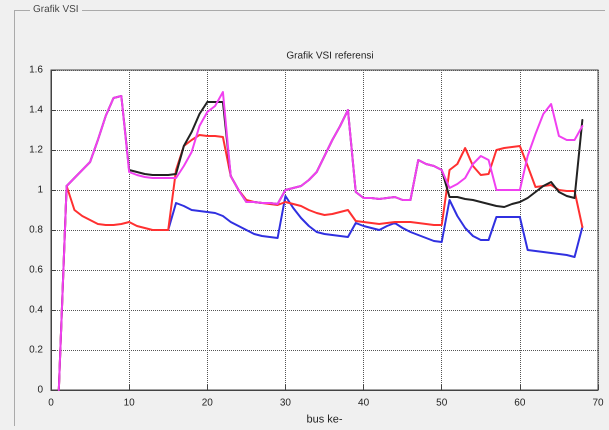 The height and width of the screenshot is (430, 609). I want to click on x-tick-label: 60, so click(520, 403).